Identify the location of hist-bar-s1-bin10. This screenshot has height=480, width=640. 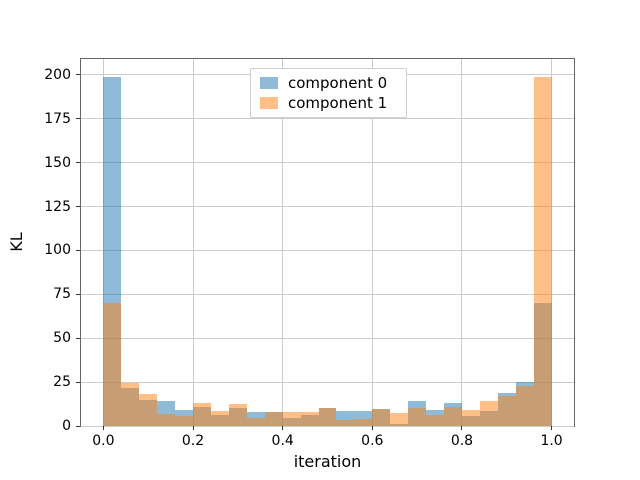
(291, 418).